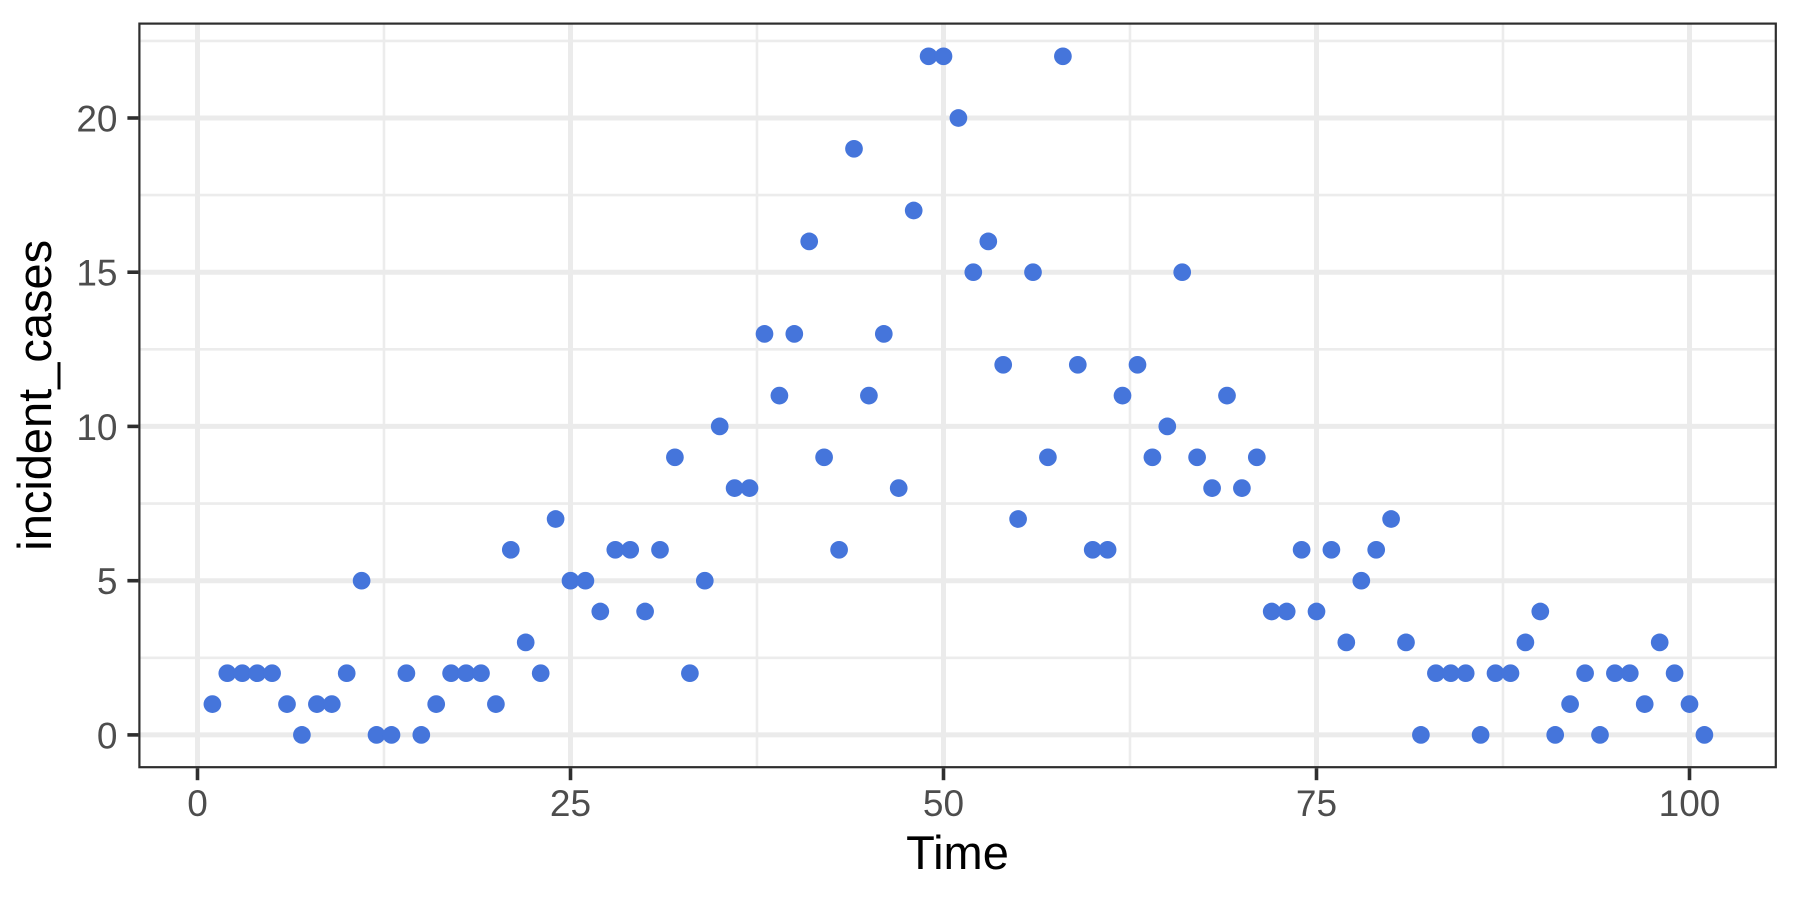 This screenshot has height=900, width=1800. Describe the element at coordinates (96, 119) in the screenshot. I see `svg-text: 20` at that location.